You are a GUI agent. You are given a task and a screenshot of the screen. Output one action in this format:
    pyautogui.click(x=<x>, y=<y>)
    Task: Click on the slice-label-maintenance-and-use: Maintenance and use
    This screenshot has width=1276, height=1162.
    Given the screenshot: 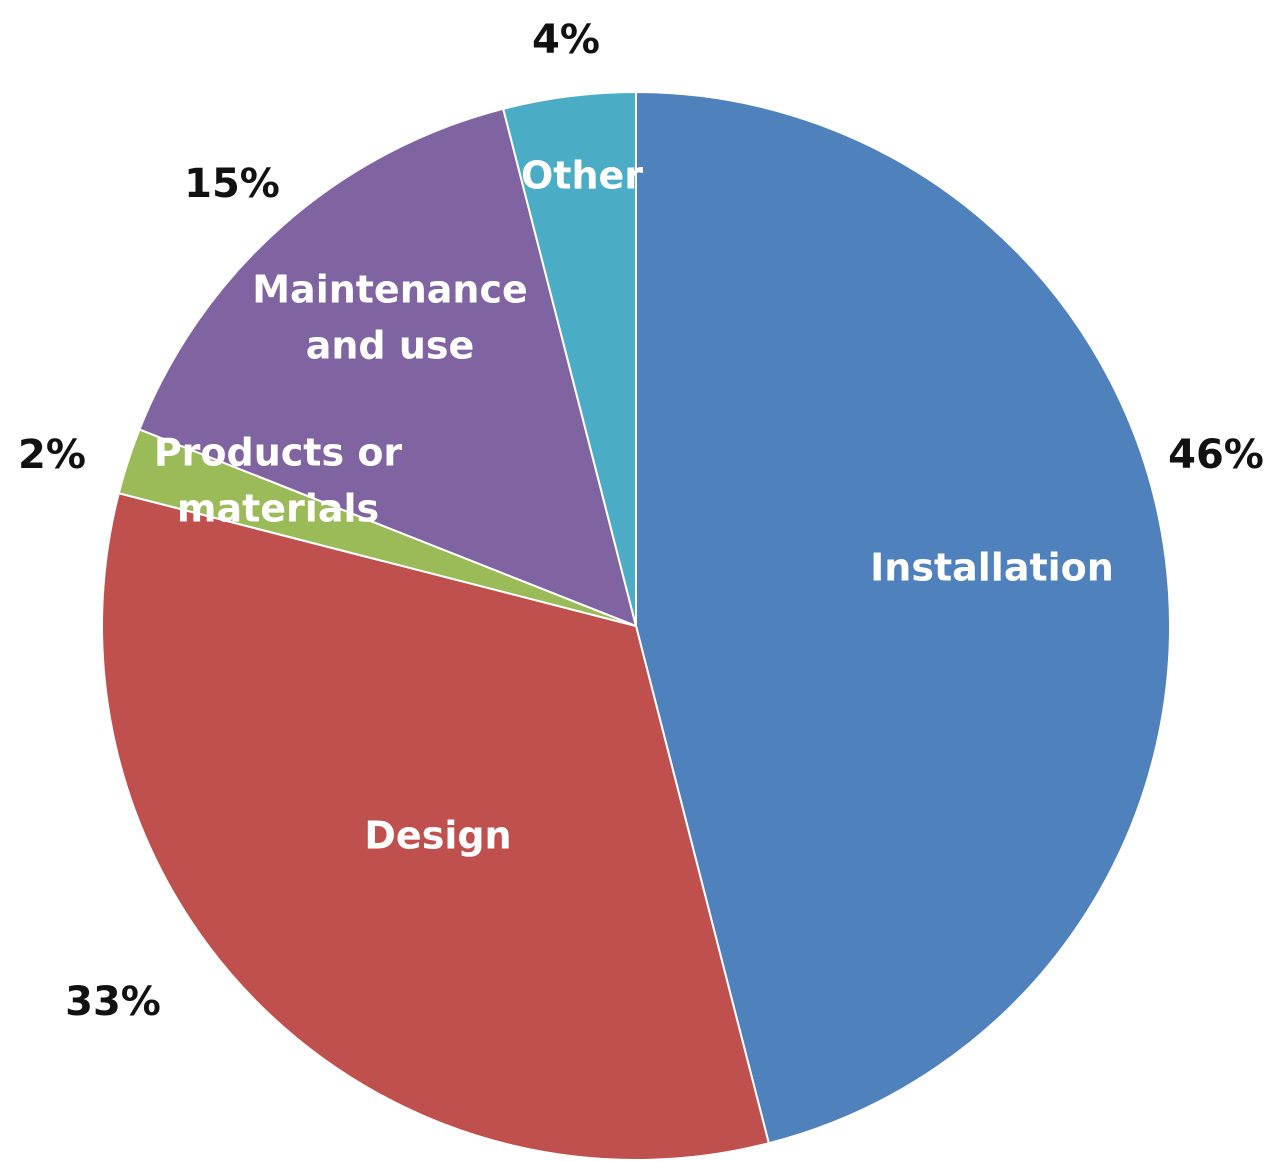 What is the action you would take?
    pyautogui.click(x=390, y=318)
    